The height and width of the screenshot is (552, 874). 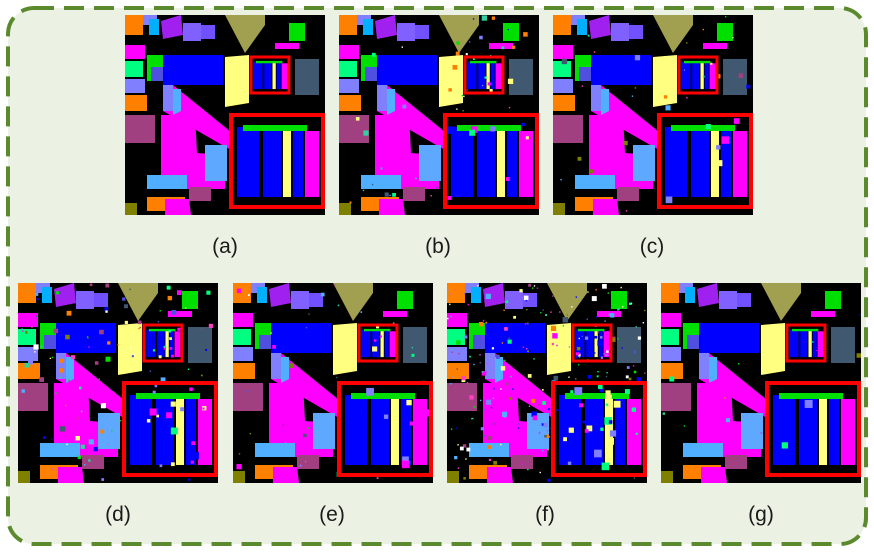 What do you see at coordinates (225, 115) in the screenshot?
I see `panel-a-map` at bounding box center [225, 115].